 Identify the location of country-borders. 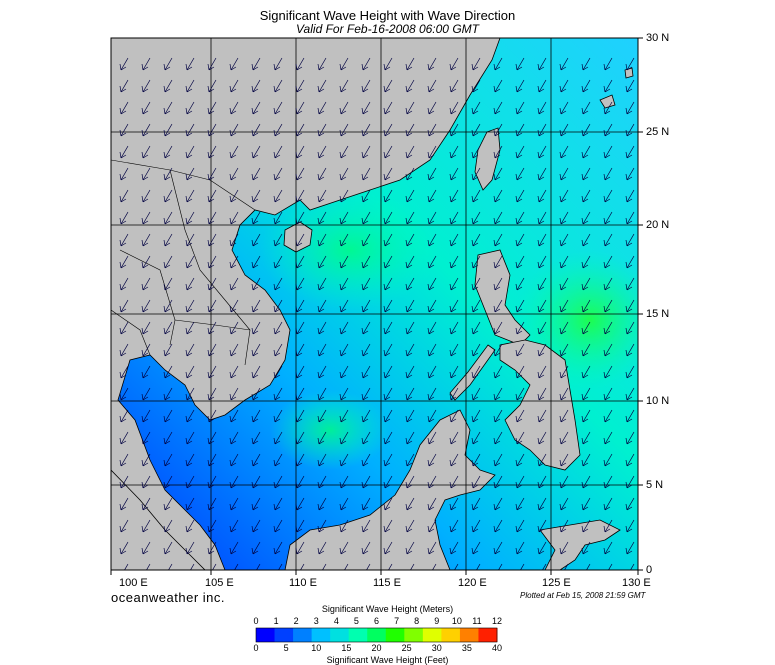
(183, 262).